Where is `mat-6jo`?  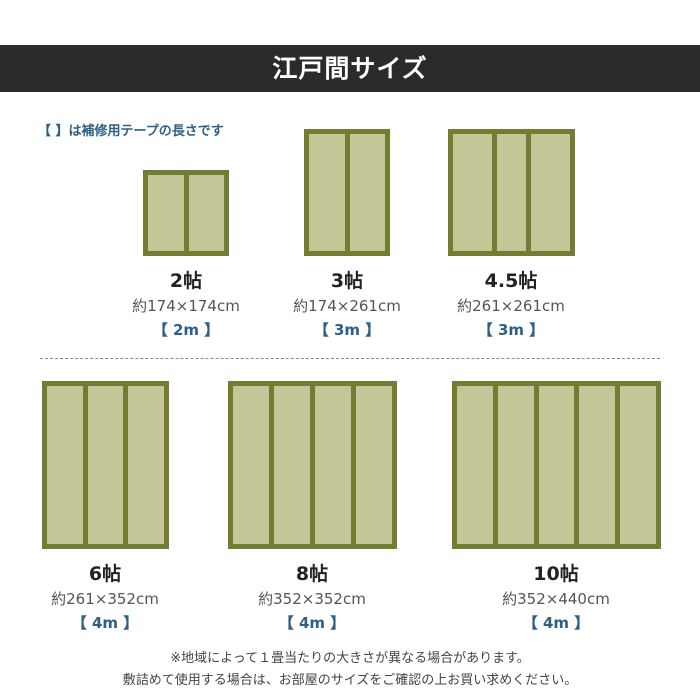 mat-6jo is located at coordinates (105, 465).